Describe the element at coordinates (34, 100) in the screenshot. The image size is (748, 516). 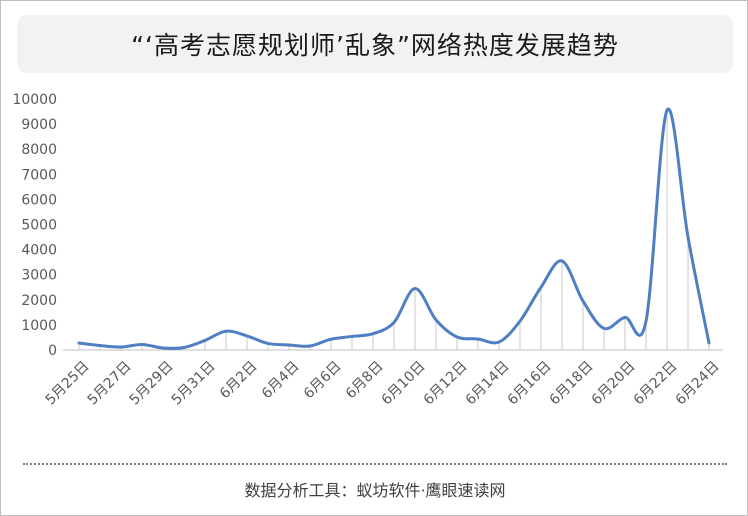
I see `y-tick-label-10: 10000` at that location.